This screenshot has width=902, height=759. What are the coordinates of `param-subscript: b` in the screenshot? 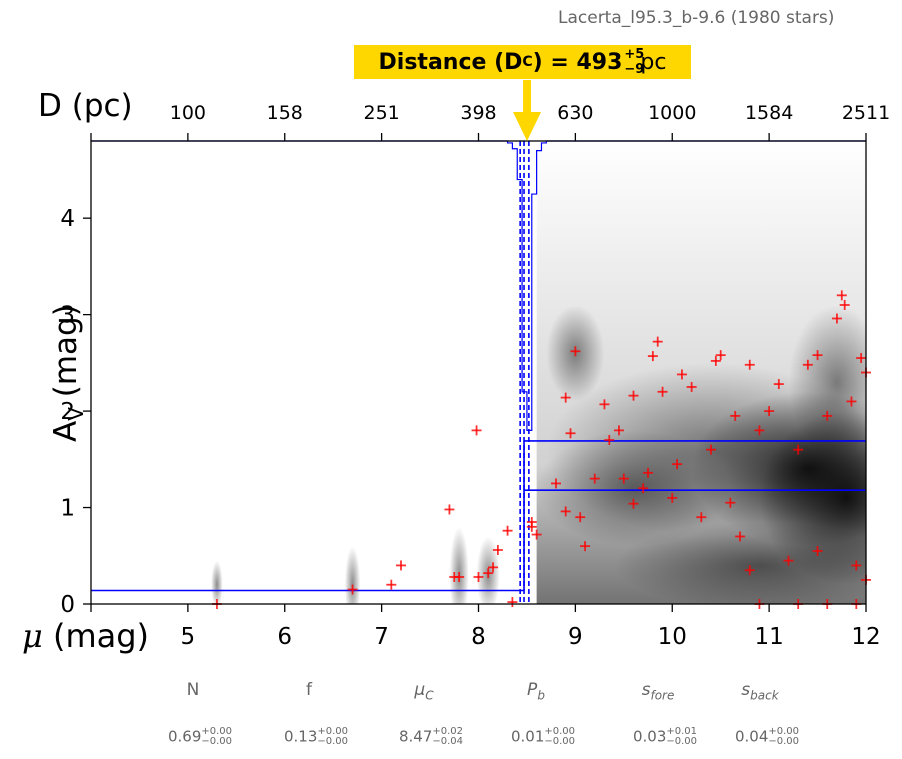 It's located at (541, 695).